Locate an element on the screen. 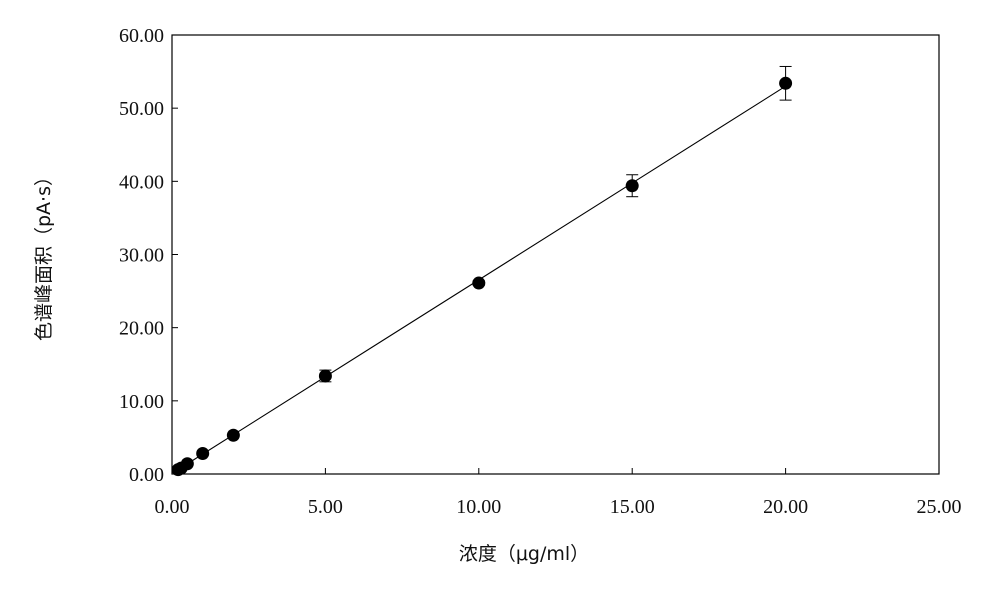  y-tick-label: 40.00 is located at coordinates (141, 182).